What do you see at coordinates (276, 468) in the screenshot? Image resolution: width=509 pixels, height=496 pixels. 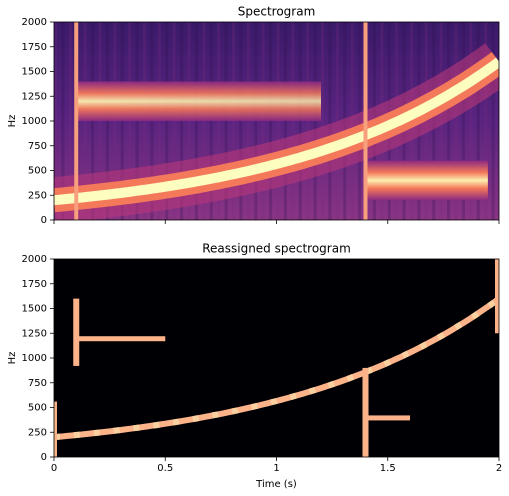 I see `x-tick-label: 1` at bounding box center [276, 468].